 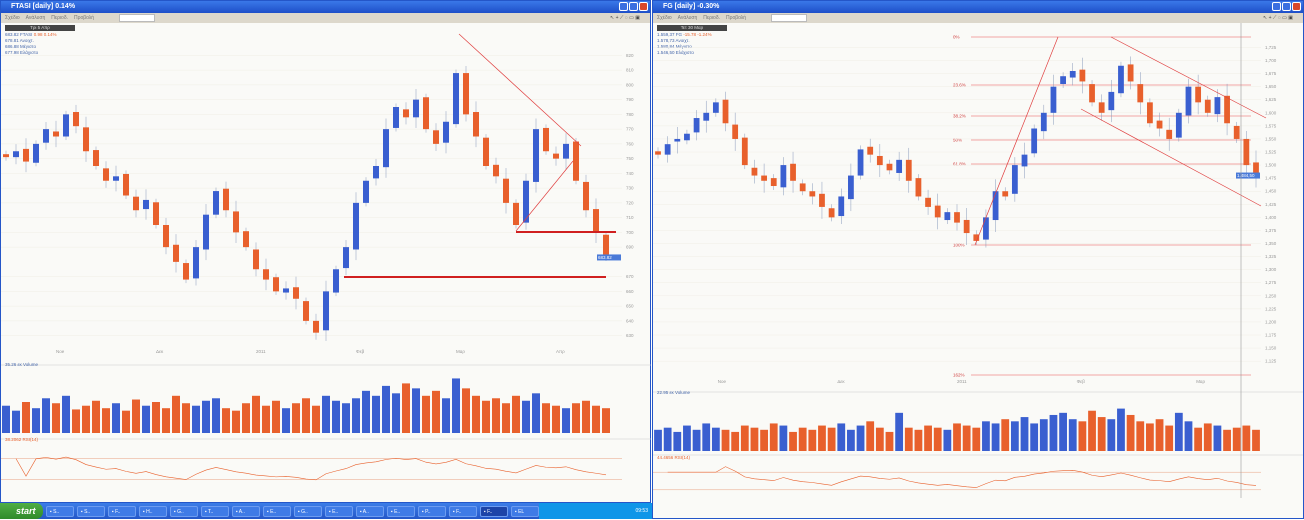 What do you see at coordinates (1081, 381) in the screenshot?
I see `x-tick-label: Φεβ` at bounding box center [1081, 381].